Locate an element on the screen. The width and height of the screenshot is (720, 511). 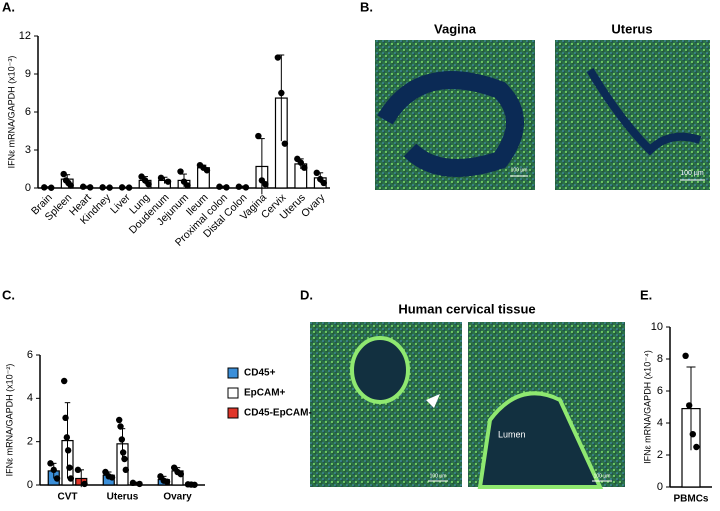
panel-label: C. is located at coordinates (8, 294).